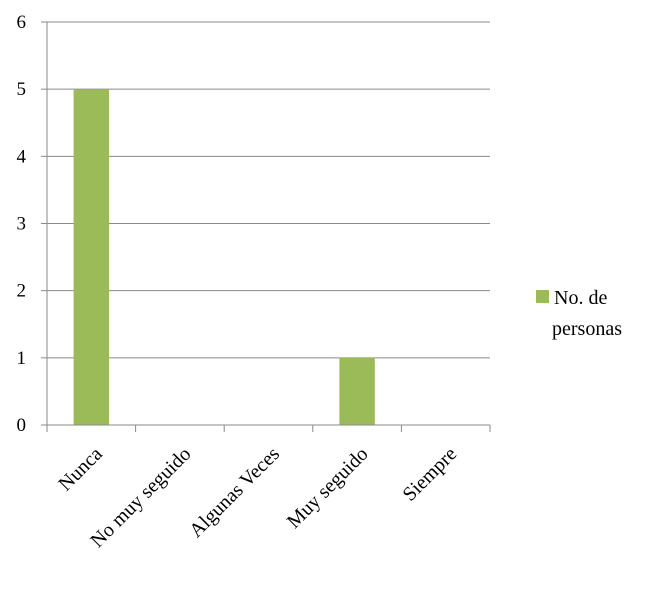  Describe the element at coordinates (22, 22) in the screenshot. I see `y-tick-label: 6` at that location.